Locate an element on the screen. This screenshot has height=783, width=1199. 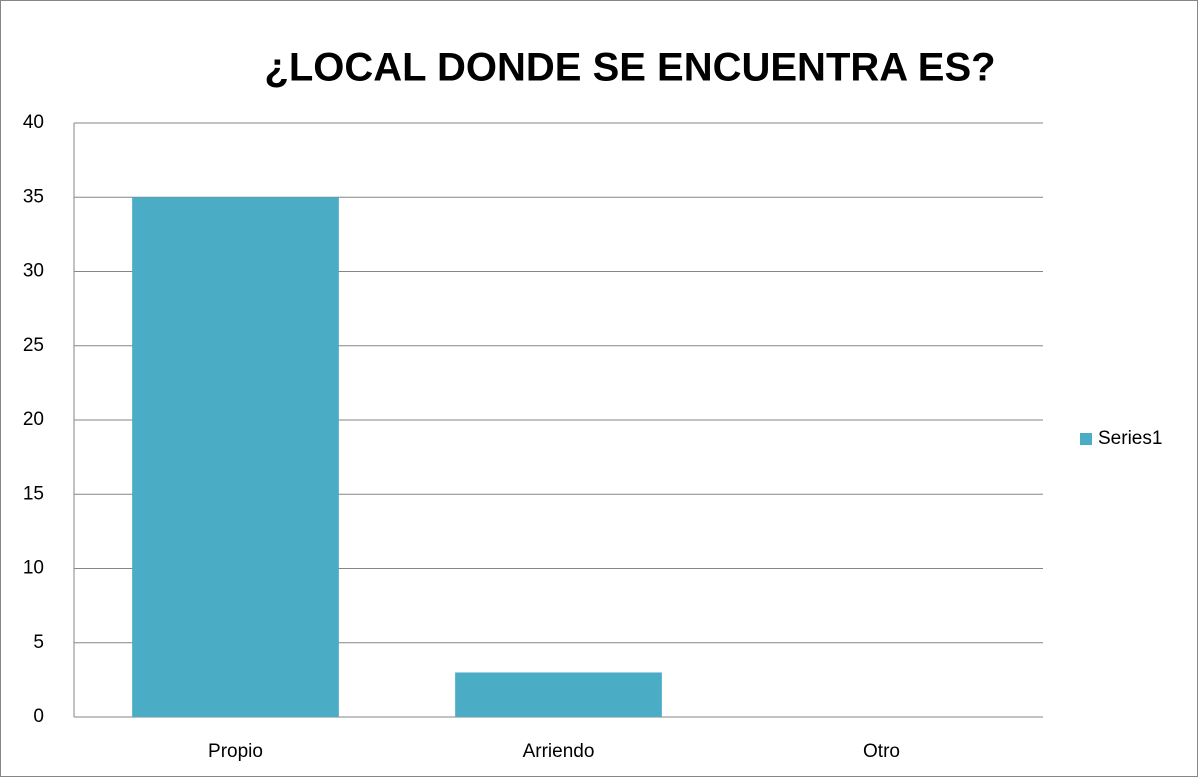
y-tick-label: 0 is located at coordinates (38, 716).